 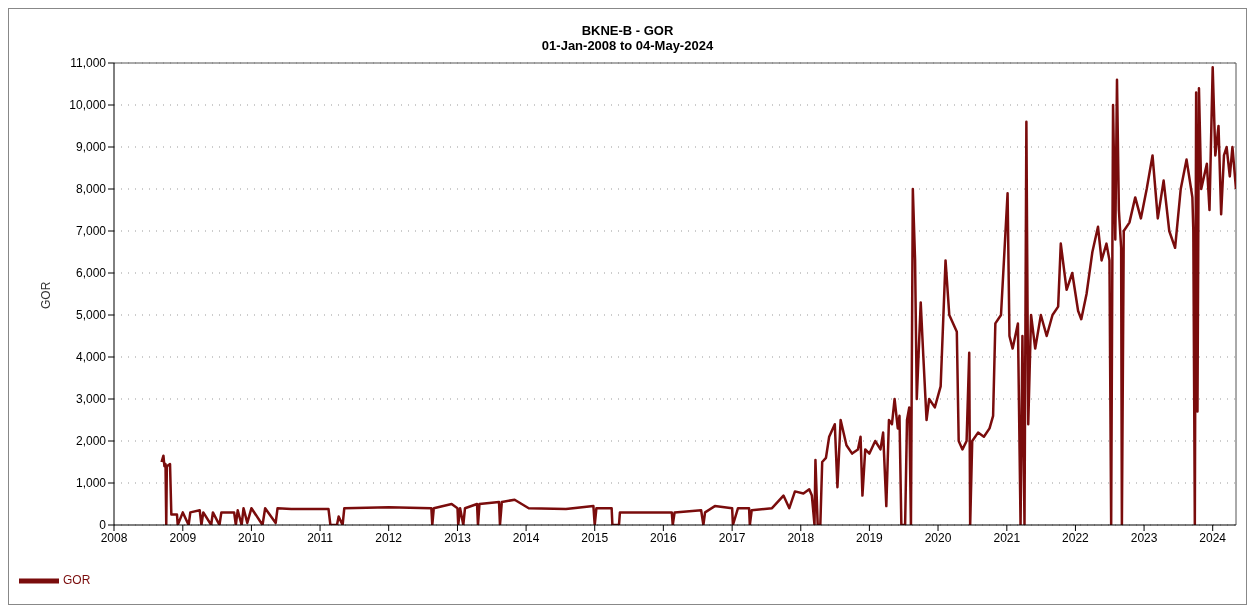 What do you see at coordinates (526, 537) in the screenshot?
I see `x-tick-label: 2014` at bounding box center [526, 537].